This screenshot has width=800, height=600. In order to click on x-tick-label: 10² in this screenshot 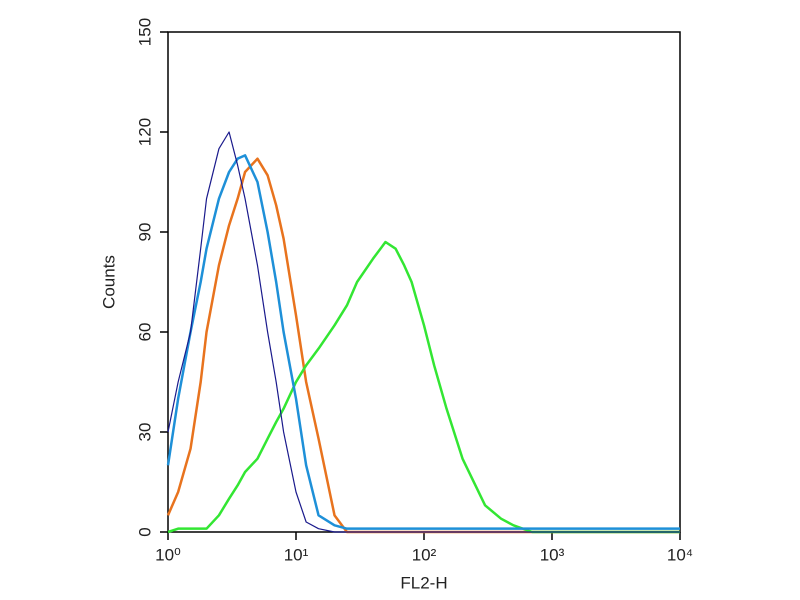, I will do `click(424, 554)`.